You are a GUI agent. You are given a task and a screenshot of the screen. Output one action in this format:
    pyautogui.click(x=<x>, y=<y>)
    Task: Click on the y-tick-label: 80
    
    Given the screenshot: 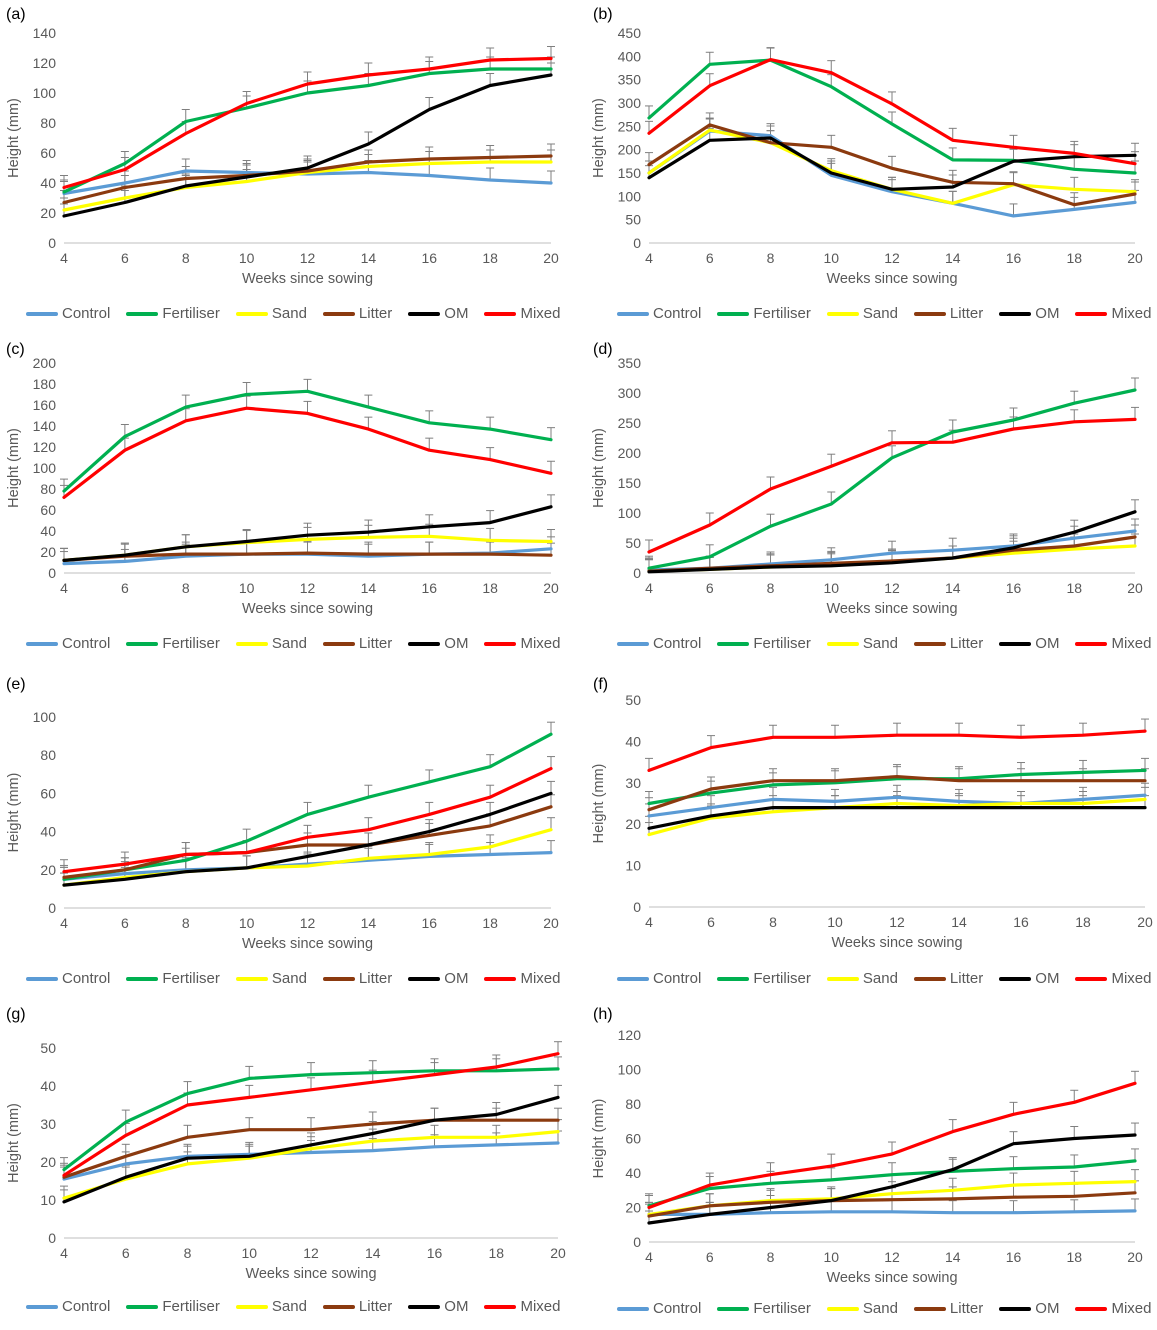 What is the action you would take?
    pyautogui.click(x=633, y=1104)
    